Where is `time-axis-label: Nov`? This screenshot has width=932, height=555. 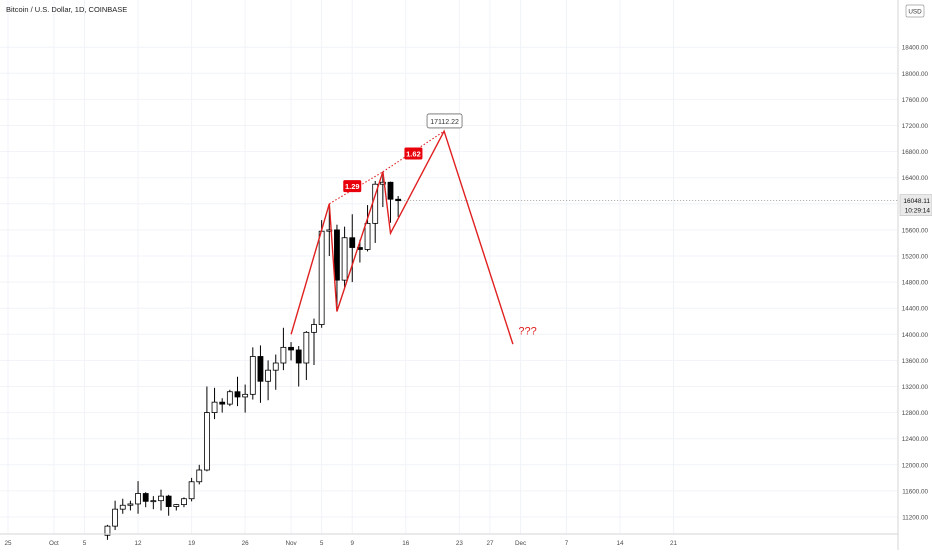 time-axis-label: Nov is located at coordinates (291, 543).